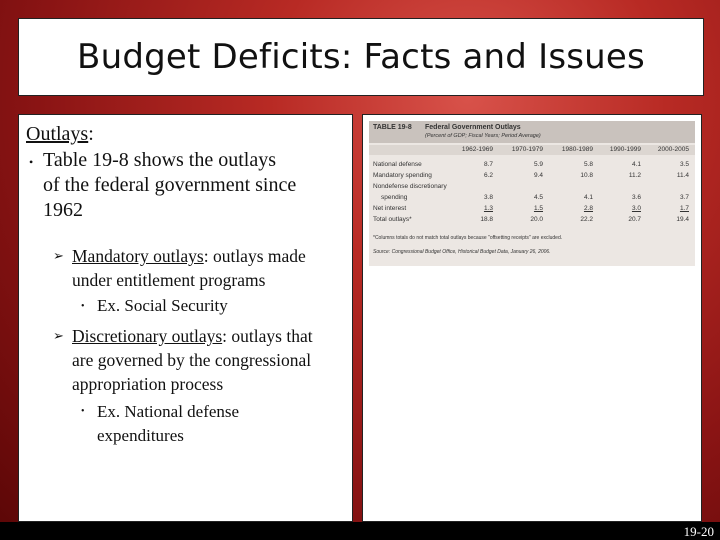  What do you see at coordinates (684, 197) in the screenshot?
I see `table-cell: 3.7` at bounding box center [684, 197].